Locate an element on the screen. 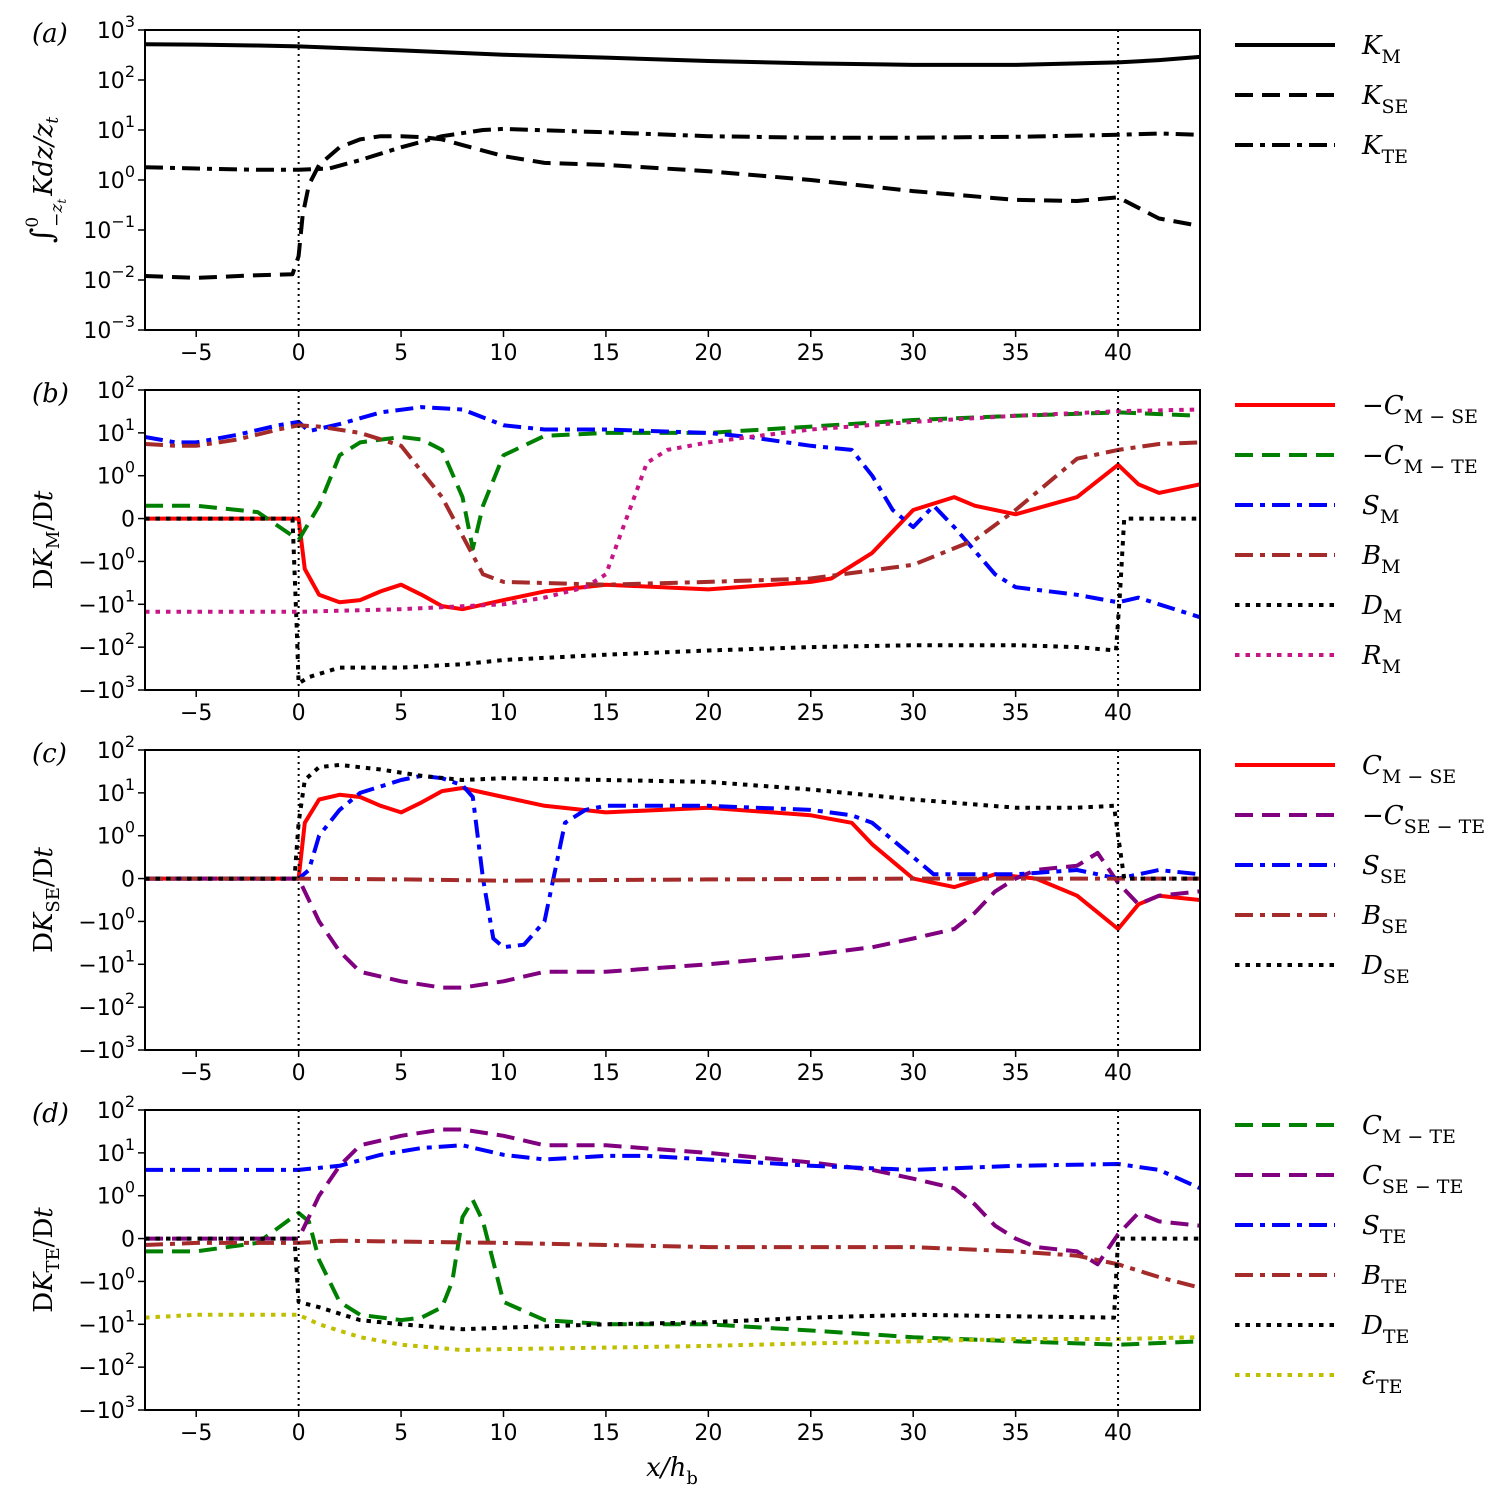 Image resolution: width=1500 pixels, height=1500 pixels. series-line--C_M-SE is located at coordinates (672, 537).